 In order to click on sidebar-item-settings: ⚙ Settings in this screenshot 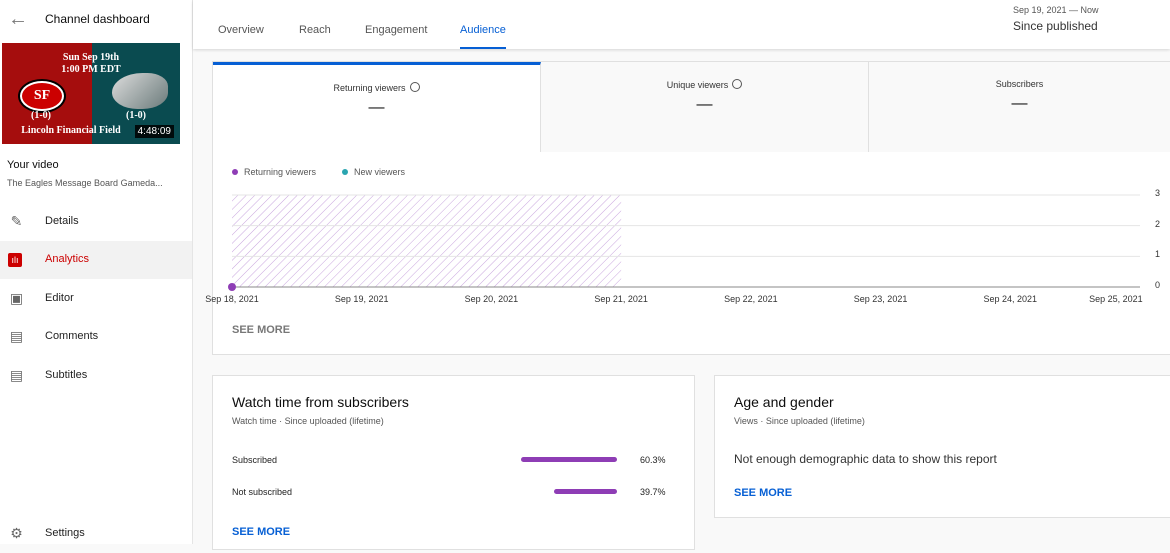, I will do `click(96, 534)`.